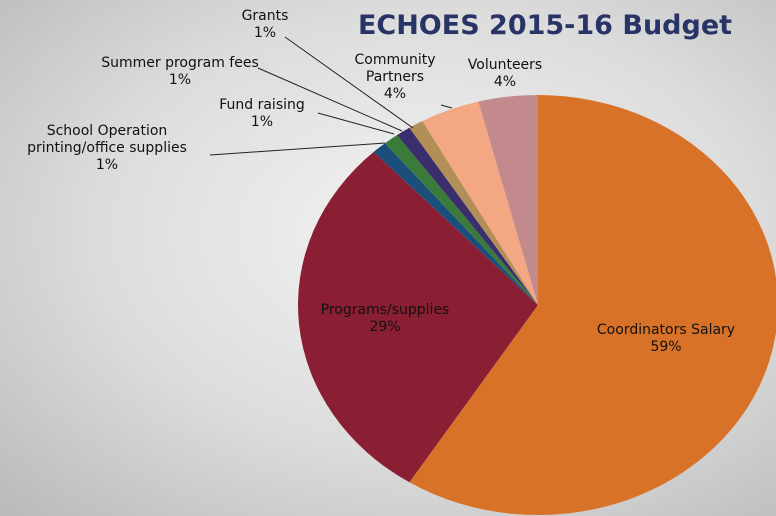 Image resolution: width=776 pixels, height=516 pixels. I want to click on slice-label: Summer program fees 1%, so click(180, 72).